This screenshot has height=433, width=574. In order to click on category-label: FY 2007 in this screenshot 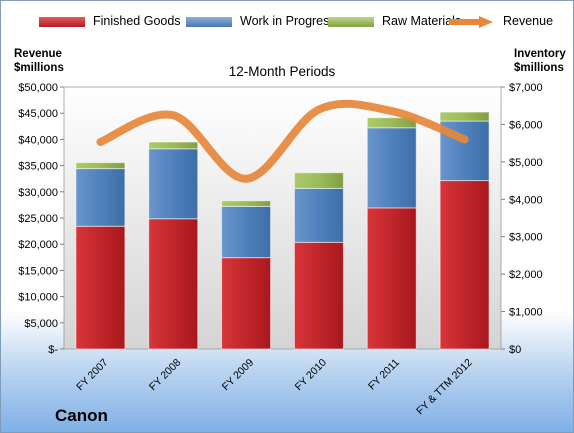, I will do `click(92, 375)`.